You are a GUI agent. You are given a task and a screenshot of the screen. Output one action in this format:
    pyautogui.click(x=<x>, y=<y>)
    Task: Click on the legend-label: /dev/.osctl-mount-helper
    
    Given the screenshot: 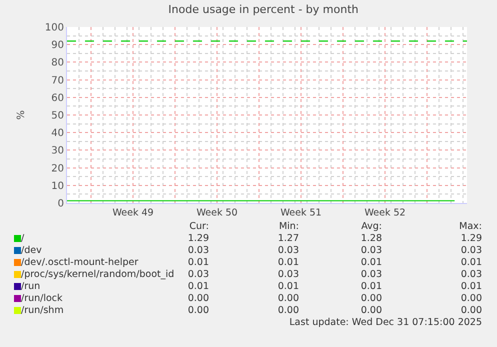 What is the action you would take?
    pyautogui.click(x=79, y=262)
    